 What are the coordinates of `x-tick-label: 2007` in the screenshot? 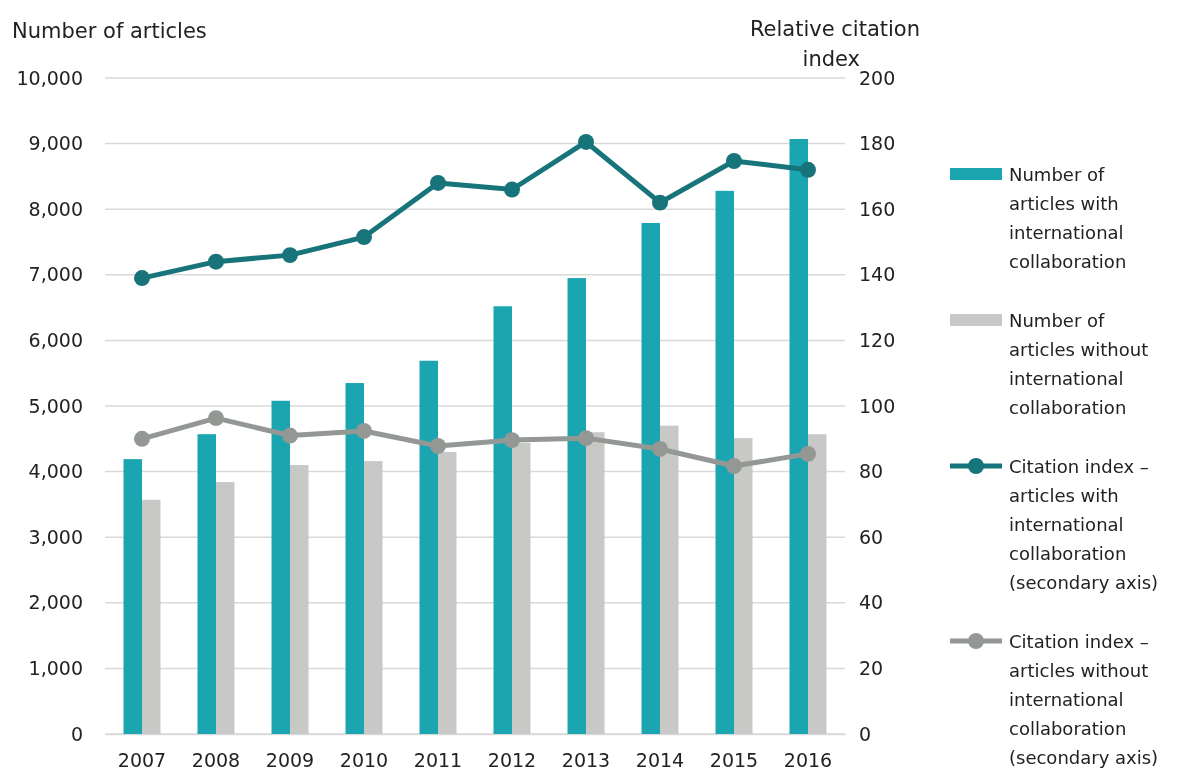 It's located at (142, 760).